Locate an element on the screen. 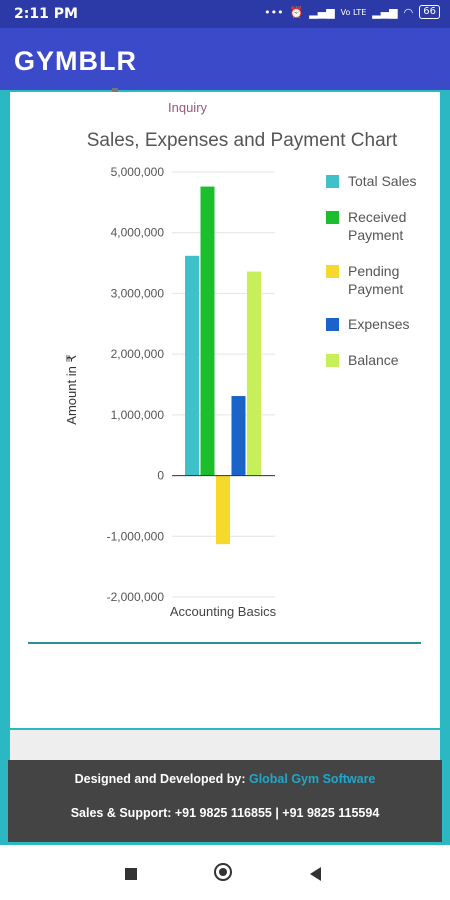  volte-icon: Vo LTE is located at coordinates (353, 12).